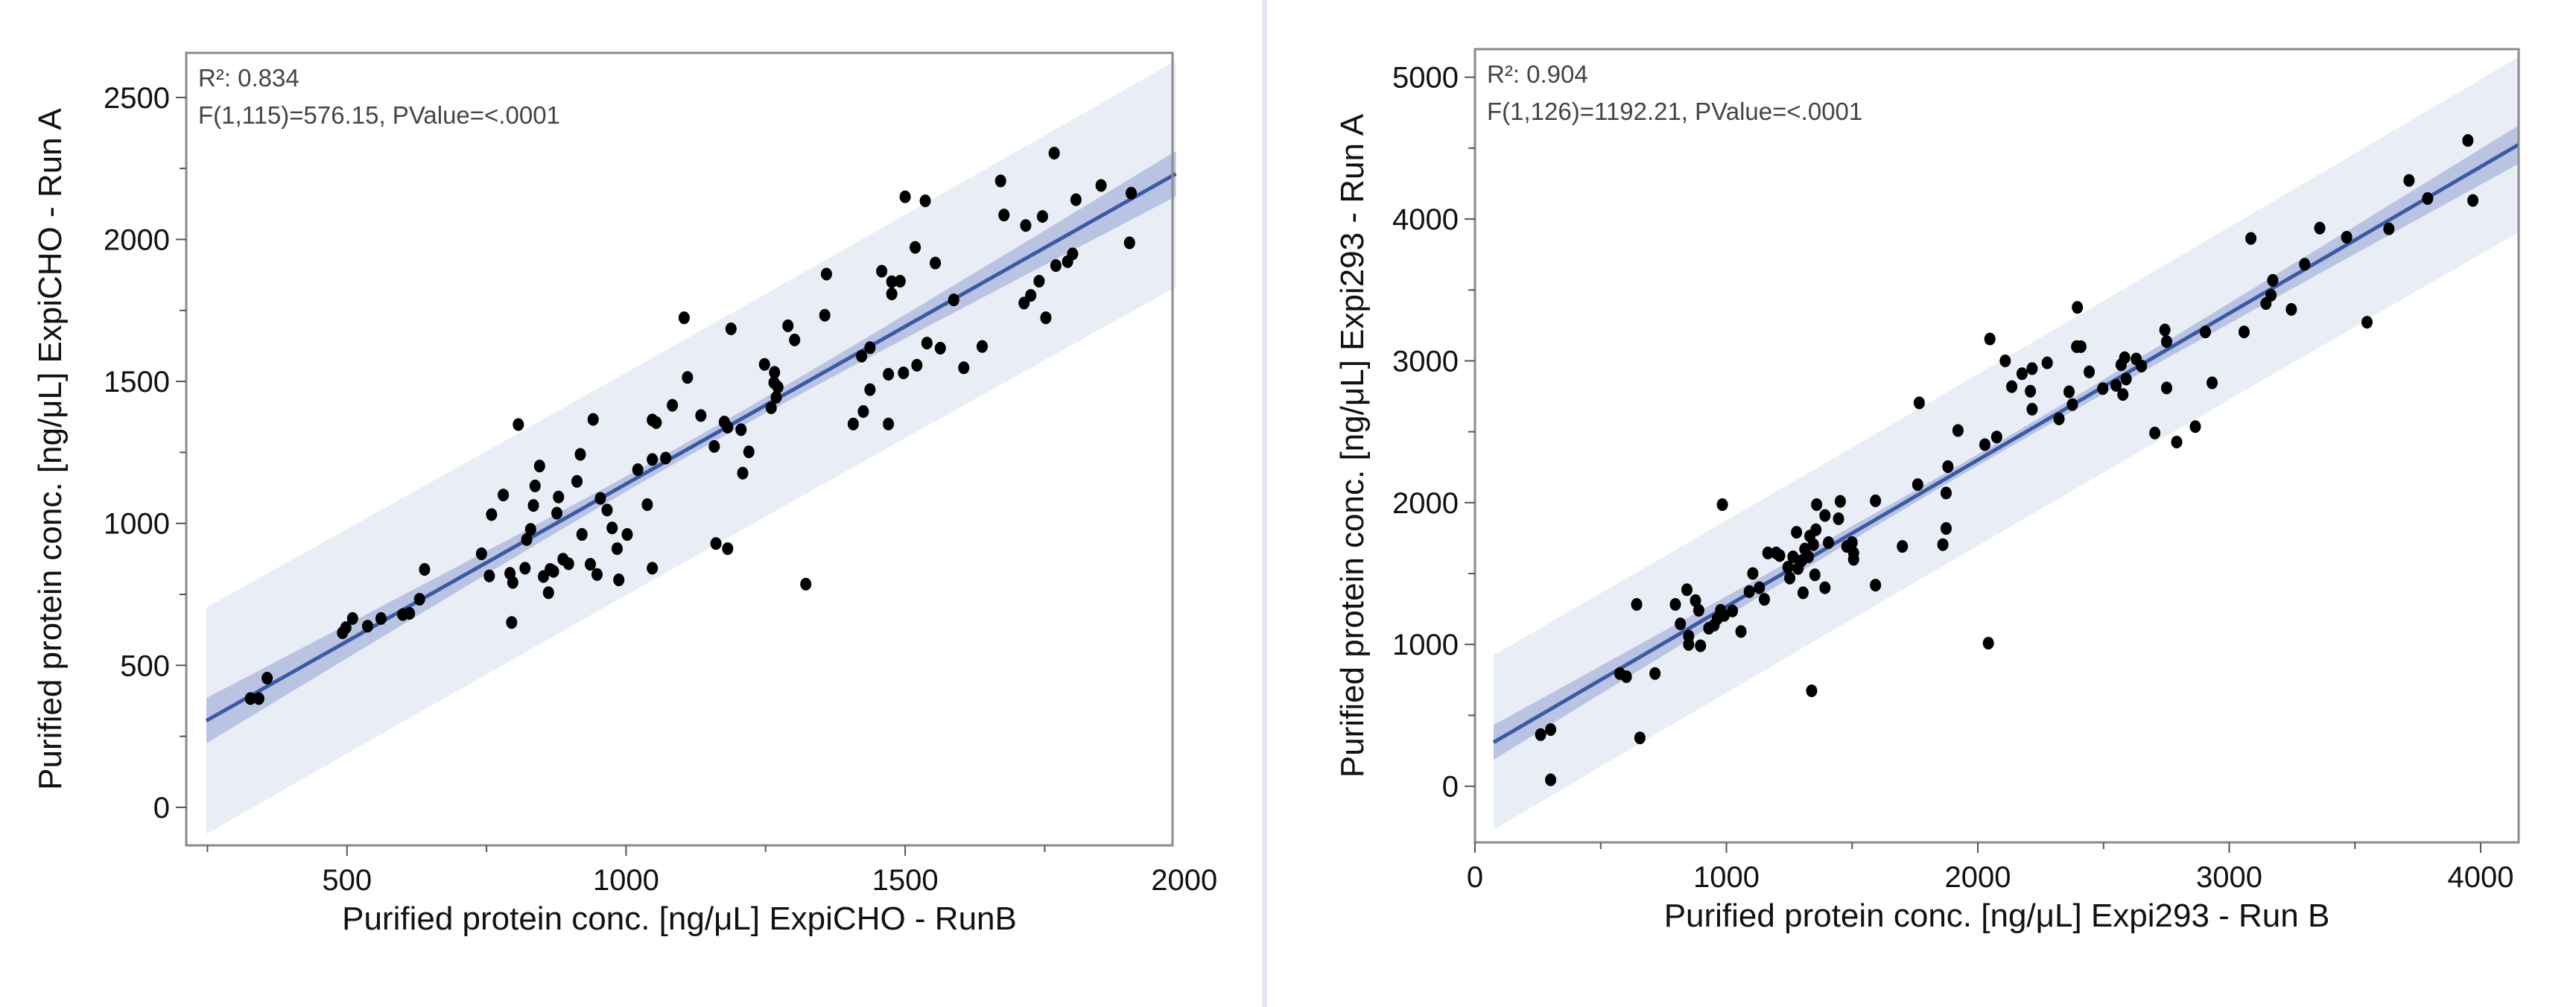 Image resolution: width=2576 pixels, height=1007 pixels. I want to click on fit-statistics-text: R²: 0.834, so click(249, 78).